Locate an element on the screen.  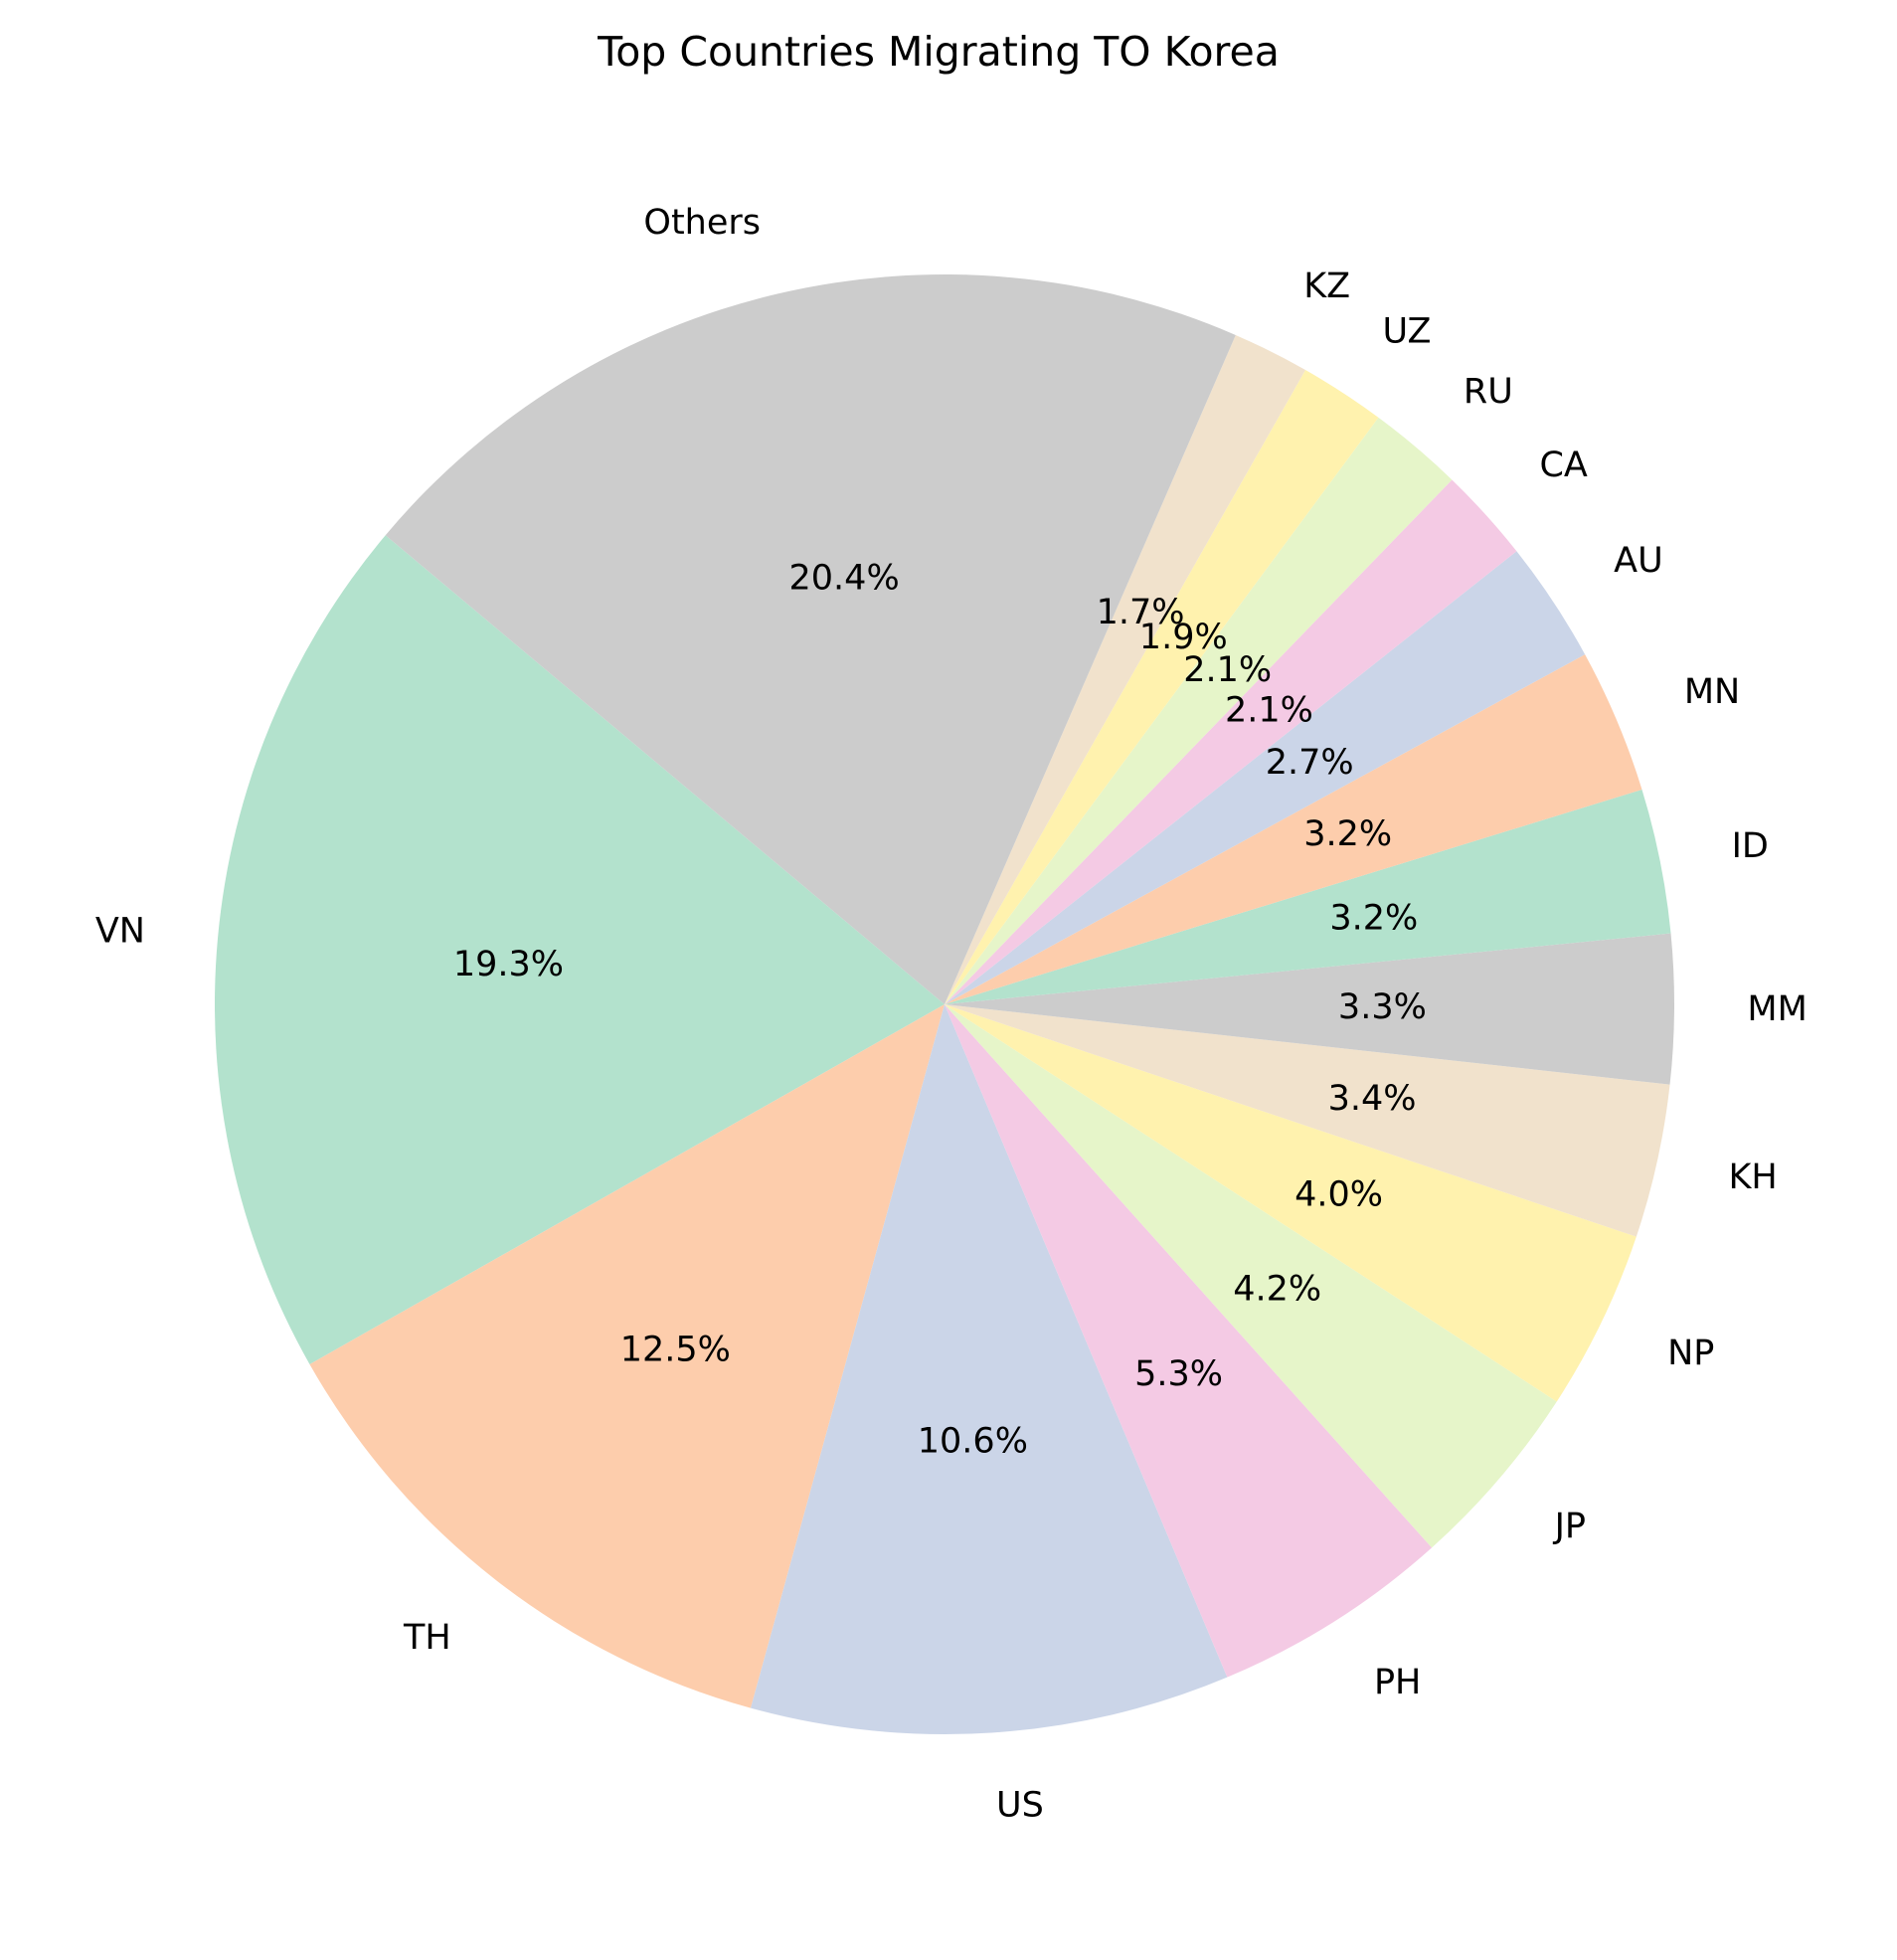
pie-slice-us is located at coordinates (989, 1369).